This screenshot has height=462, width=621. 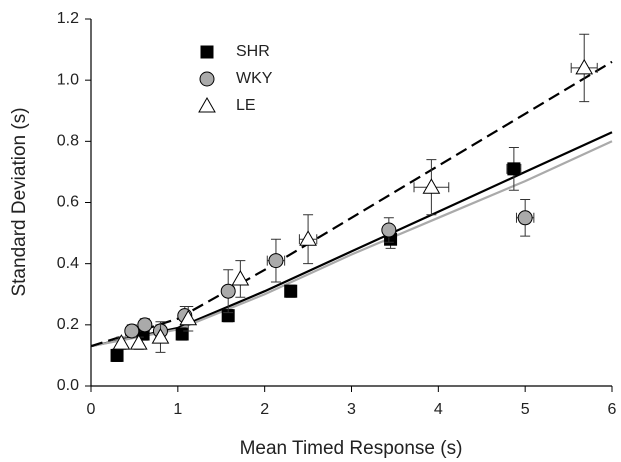 What do you see at coordinates (68, 263) in the screenshot?
I see `y-tick-label: 0.4` at bounding box center [68, 263].